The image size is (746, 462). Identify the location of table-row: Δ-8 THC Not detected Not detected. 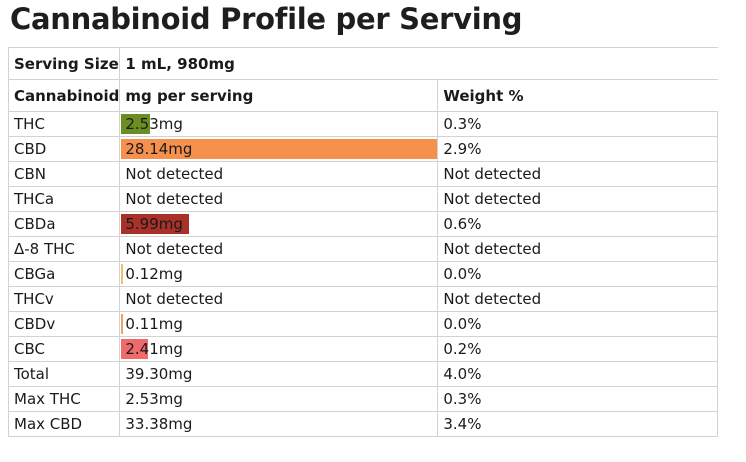
(363, 249).